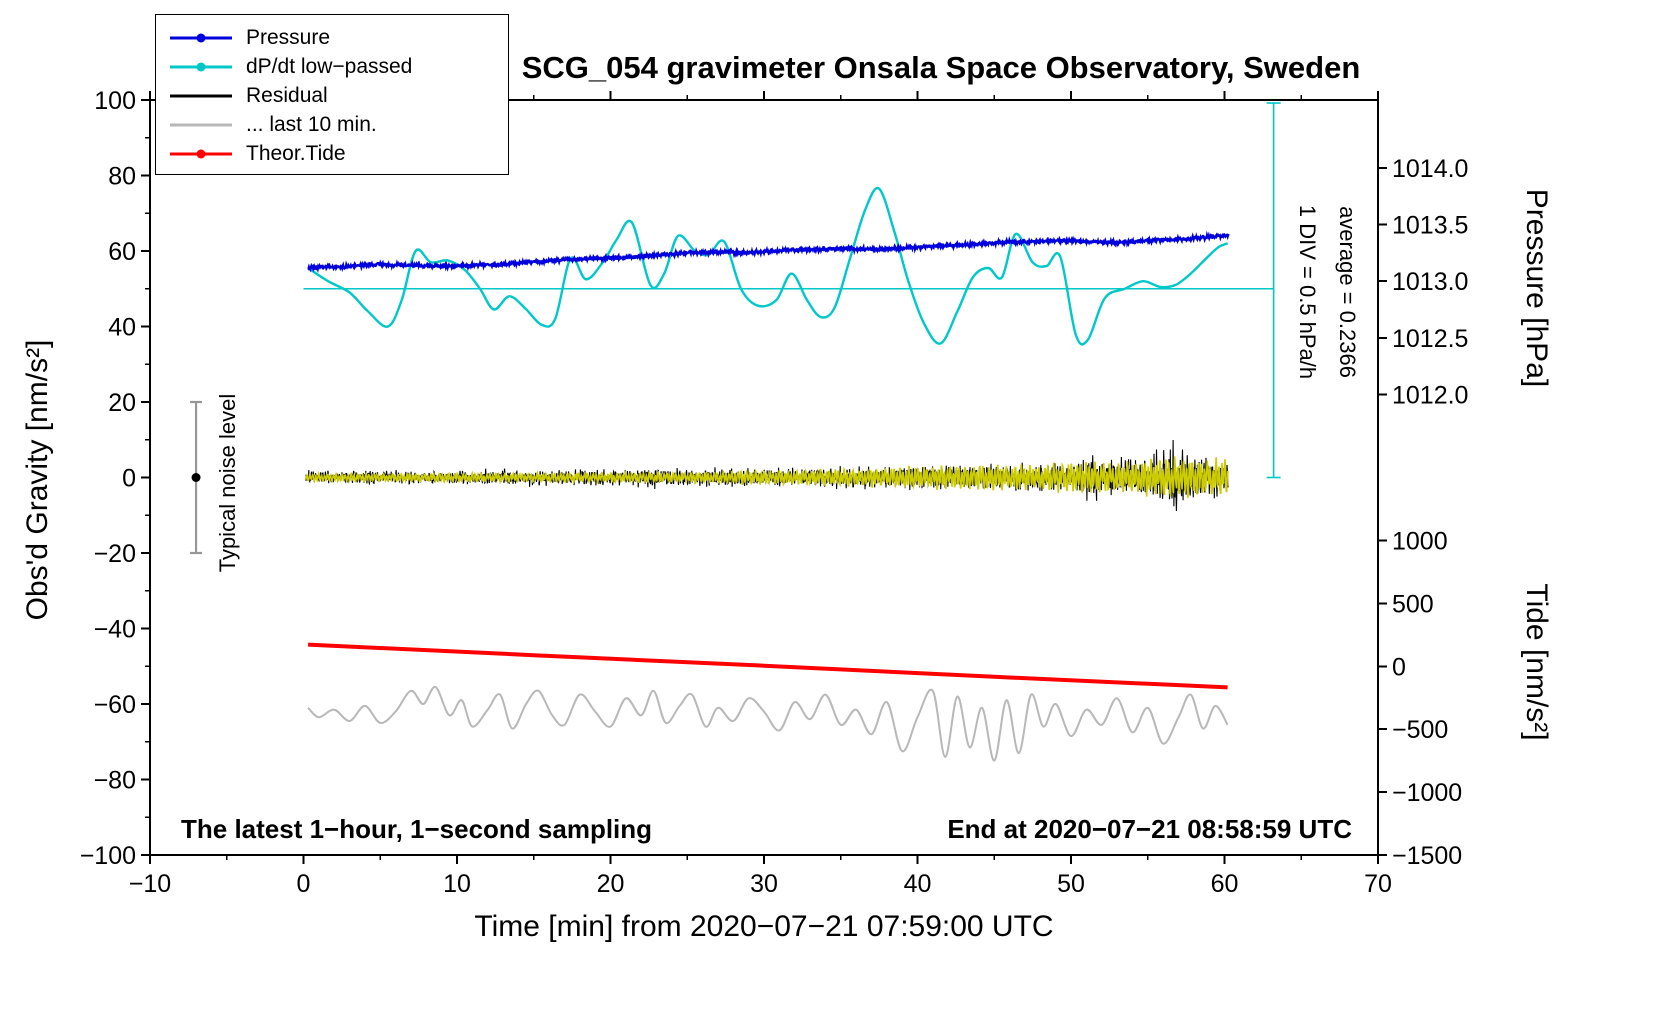 This screenshot has height=1020, width=1660. Describe the element at coordinates (1430, 226) in the screenshot. I see `tick-label-pressure: 1013.5` at that location.